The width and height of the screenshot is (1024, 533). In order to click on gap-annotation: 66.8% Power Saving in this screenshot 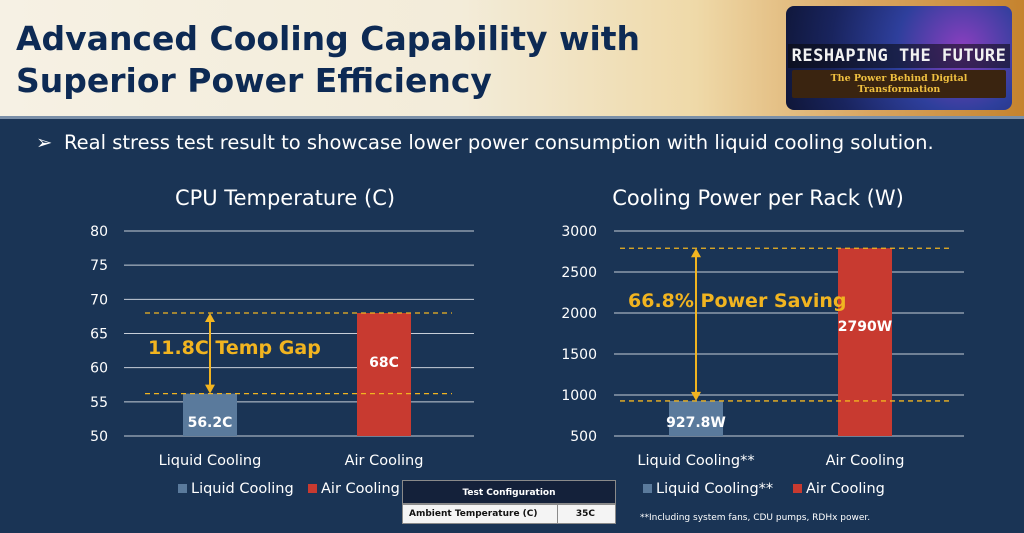, I will do `click(737, 301)`.